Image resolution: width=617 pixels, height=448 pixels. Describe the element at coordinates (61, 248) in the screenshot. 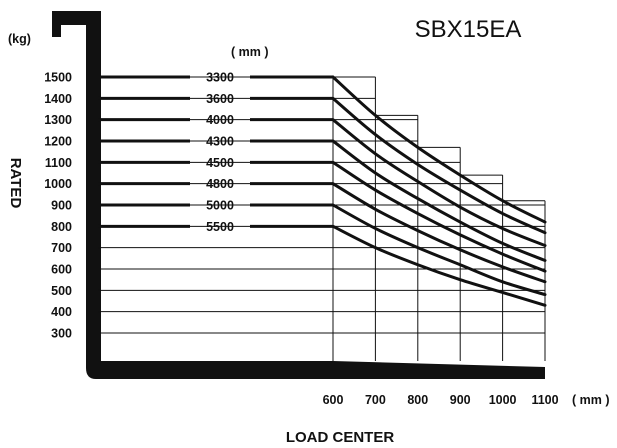

I see `y-tick-label: 700` at that location.